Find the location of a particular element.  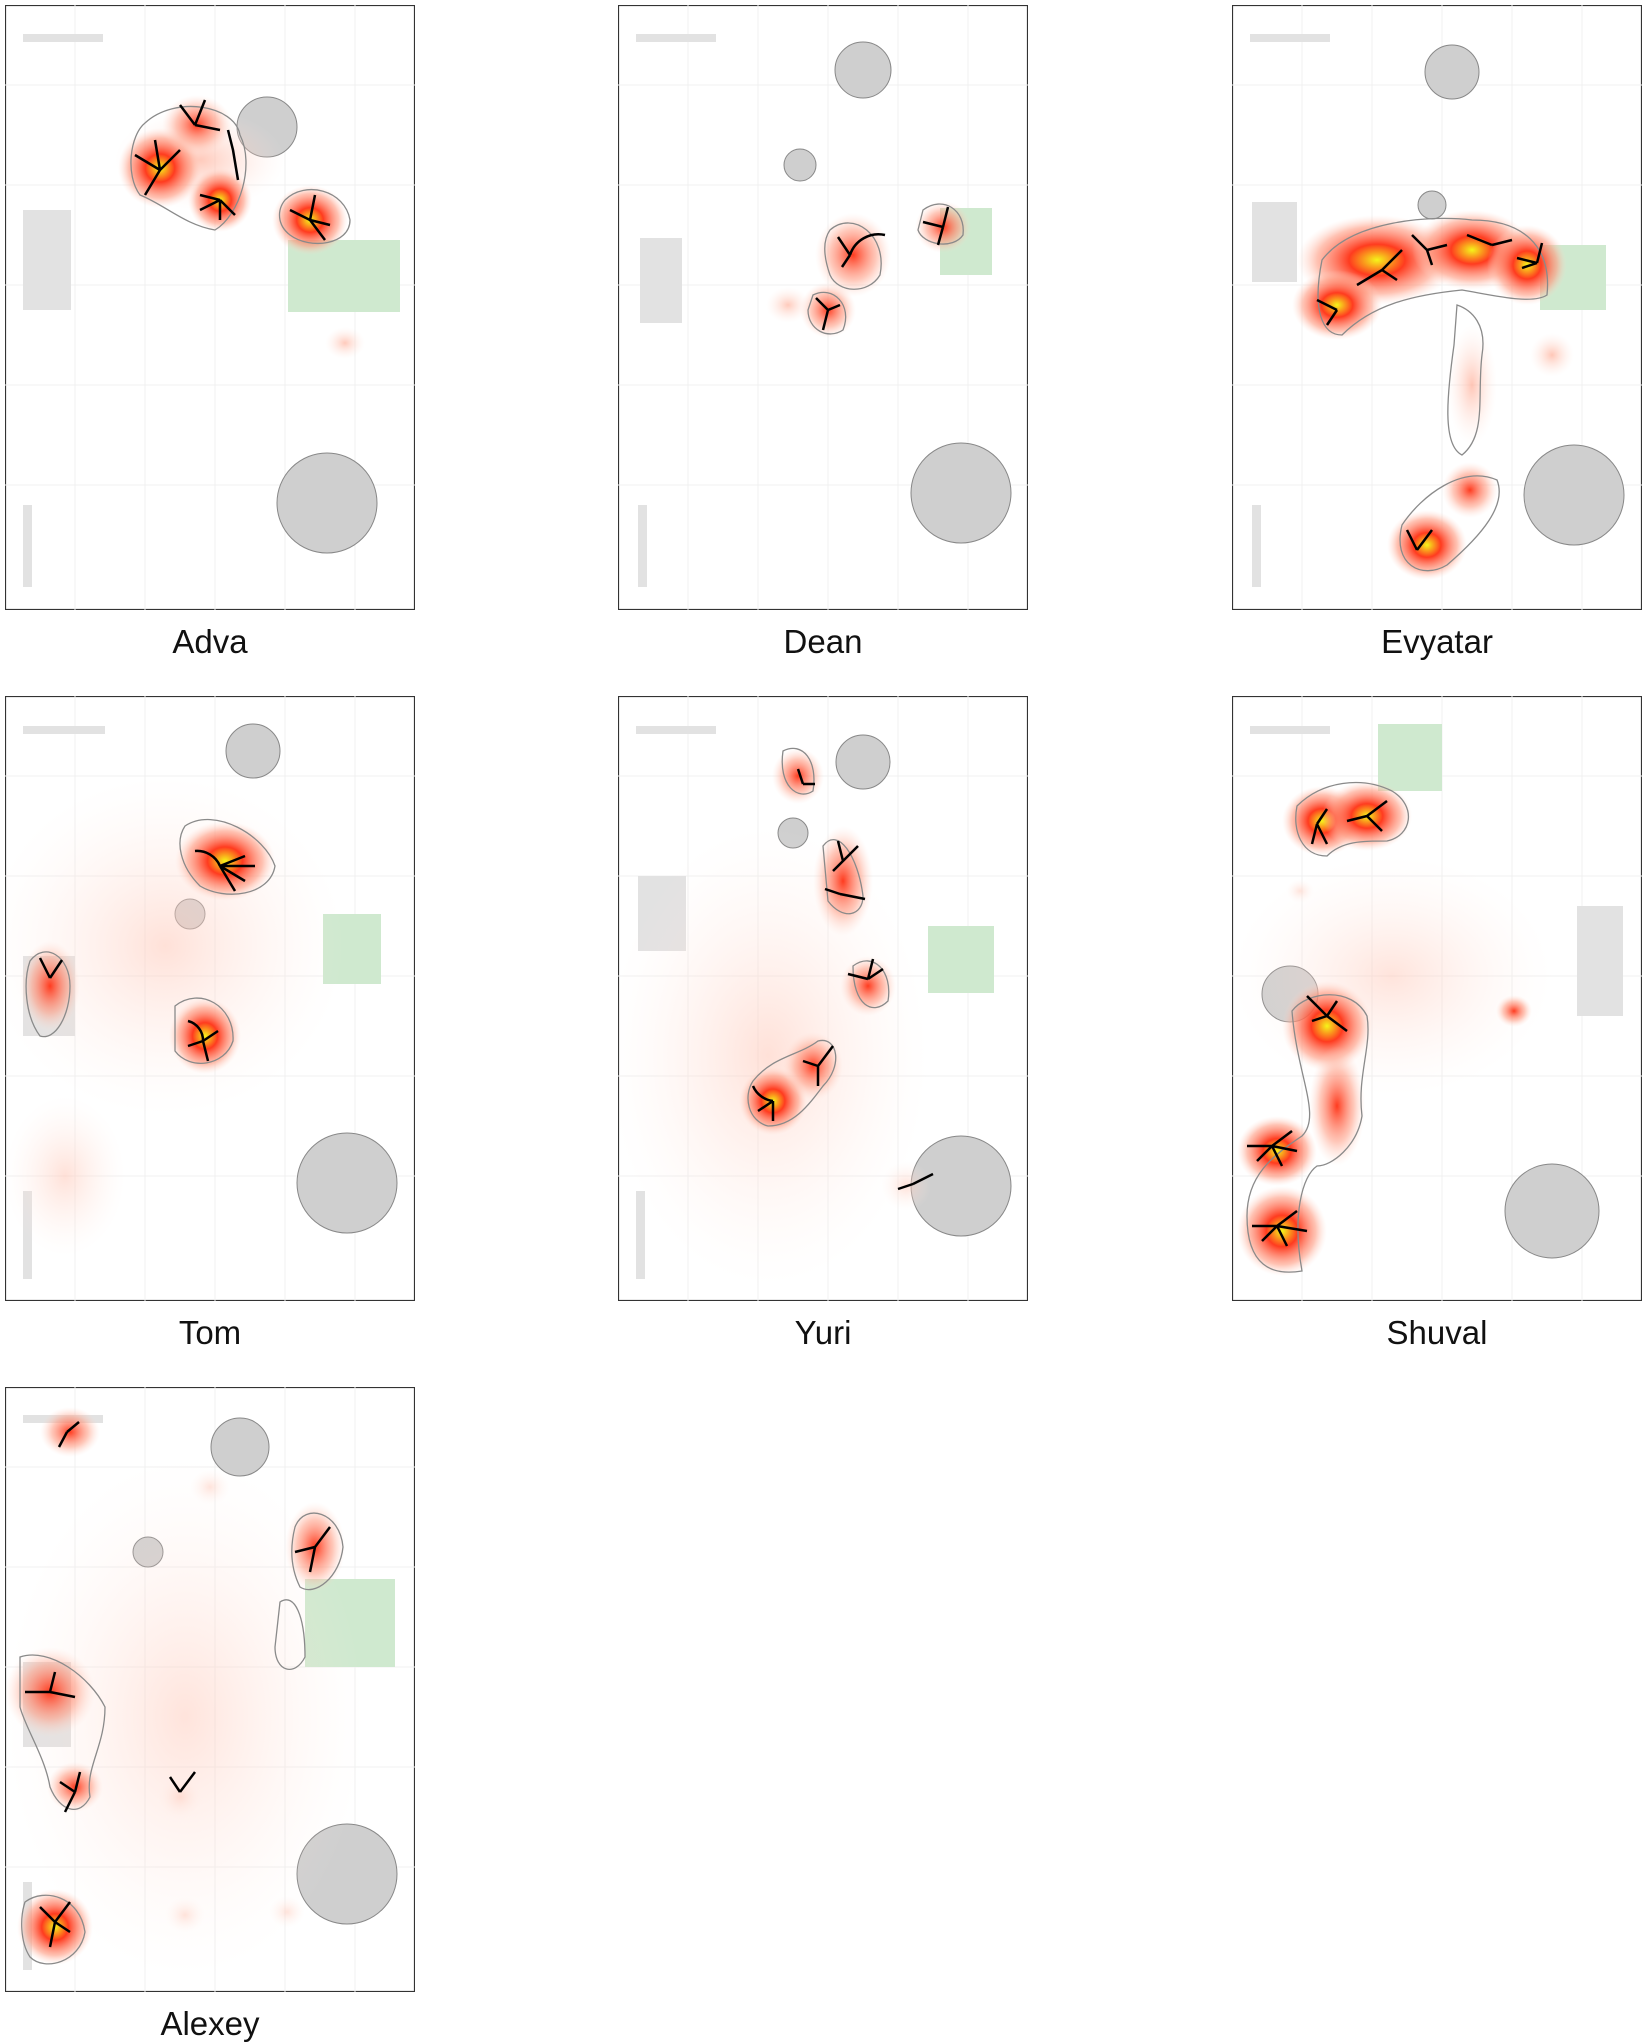

panel-label: Tom is located at coordinates (210, 1332).